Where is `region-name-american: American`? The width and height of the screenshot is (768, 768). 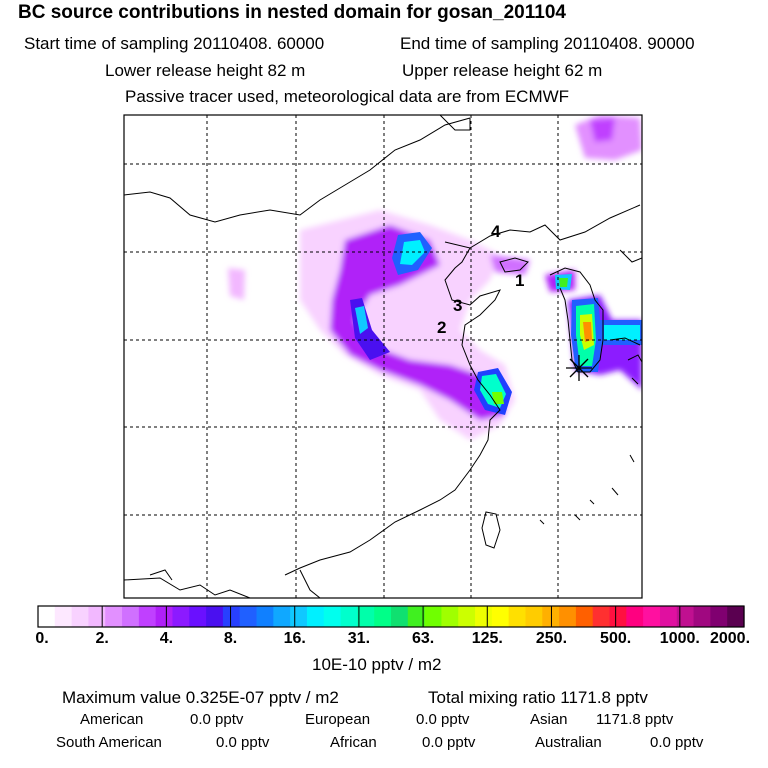
region-name-american: American is located at coordinates (112, 719).